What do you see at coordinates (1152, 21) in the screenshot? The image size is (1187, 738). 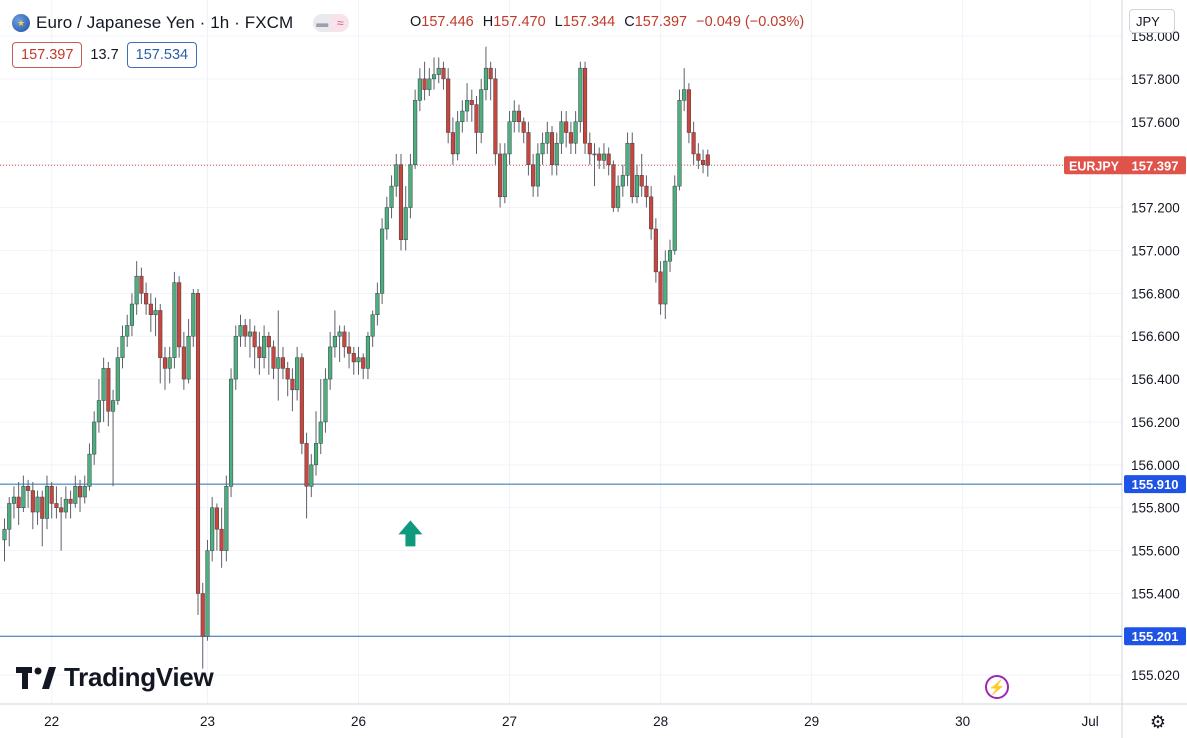 I see `currency-selector: JPY` at bounding box center [1152, 21].